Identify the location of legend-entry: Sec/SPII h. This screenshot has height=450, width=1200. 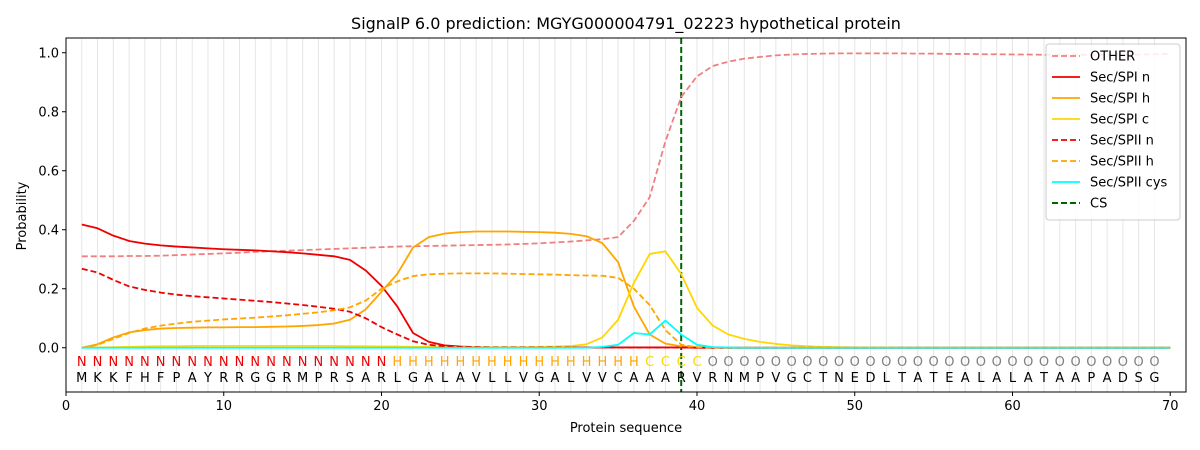
(1122, 162).